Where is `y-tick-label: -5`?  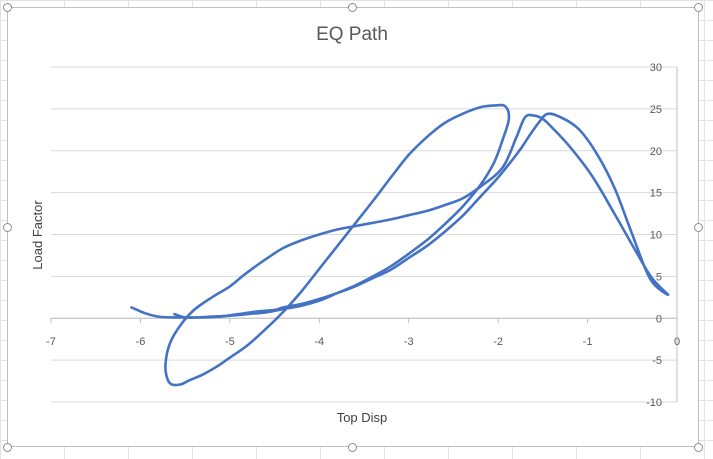 y-tick-label: -5 is located at coordinates (657, 361).